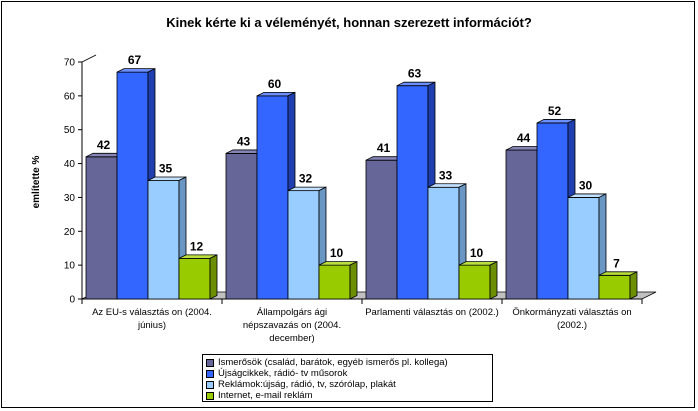  What do you see at coordinates (244, 141) in the screenshot?
I see `data-label: 43` at bounding box center [244, 141].